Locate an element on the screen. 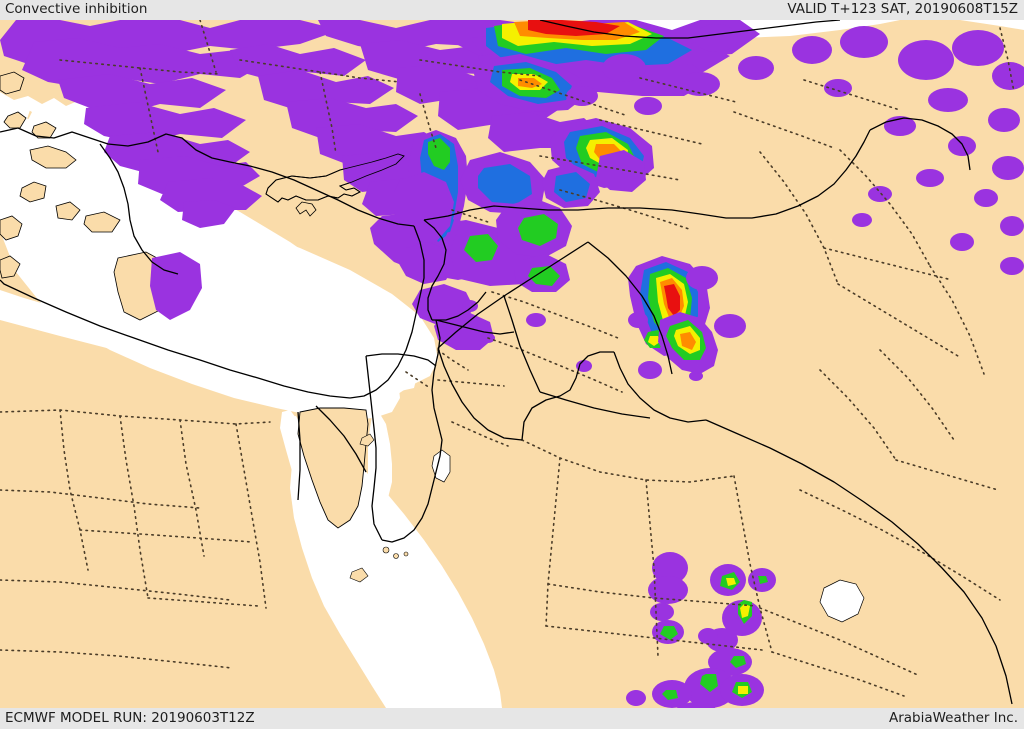 This screenshot has width=1024, height=729. model-run-label: ECMWF MODEL RUN: 20190603T12Z is located at coordinates (130, 717).